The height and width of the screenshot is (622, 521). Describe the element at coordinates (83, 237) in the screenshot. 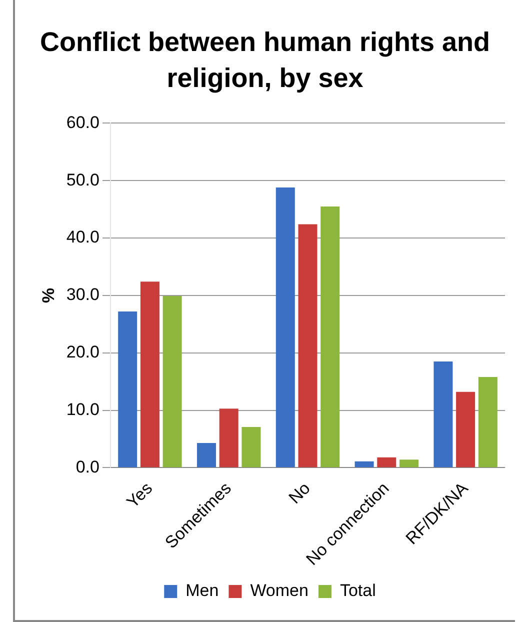

I see `y-tick-label: 40.0` at that location.